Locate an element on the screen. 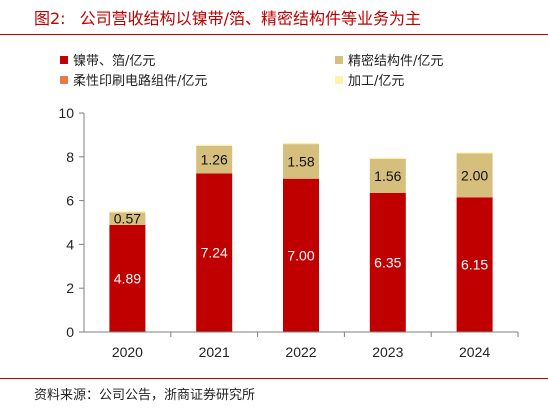 The image size is (548, 411). bar-segment-2024-s1 is located at coordinates (474, 175).